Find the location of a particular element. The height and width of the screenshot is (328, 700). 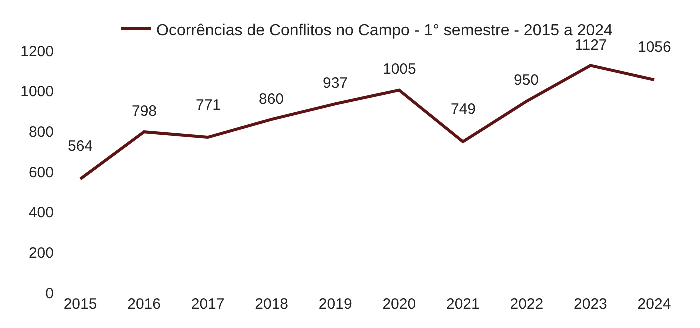

data-label: 950 is located at coordinates (527, 80).